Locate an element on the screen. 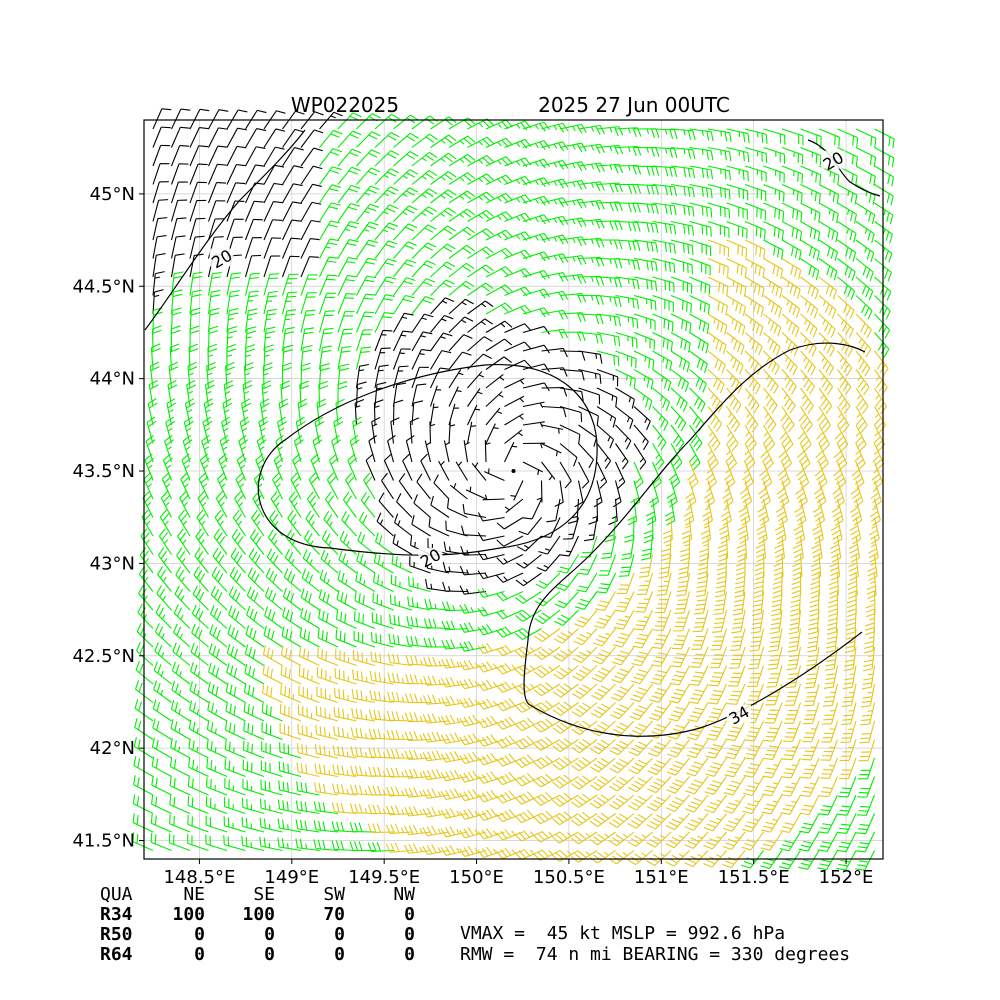  table-cell: 70 is located at coordinates (334, 914).